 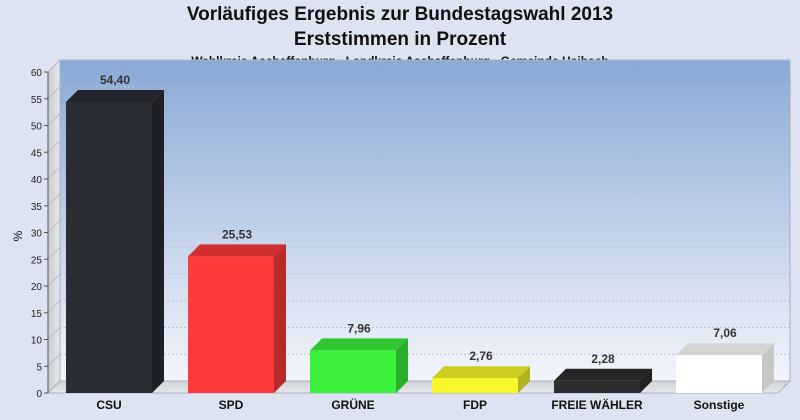 What do you see at coordinates (37, 260) in the screenshot?
I see `y-tick-label: 25` at bounding box center [37, 260].